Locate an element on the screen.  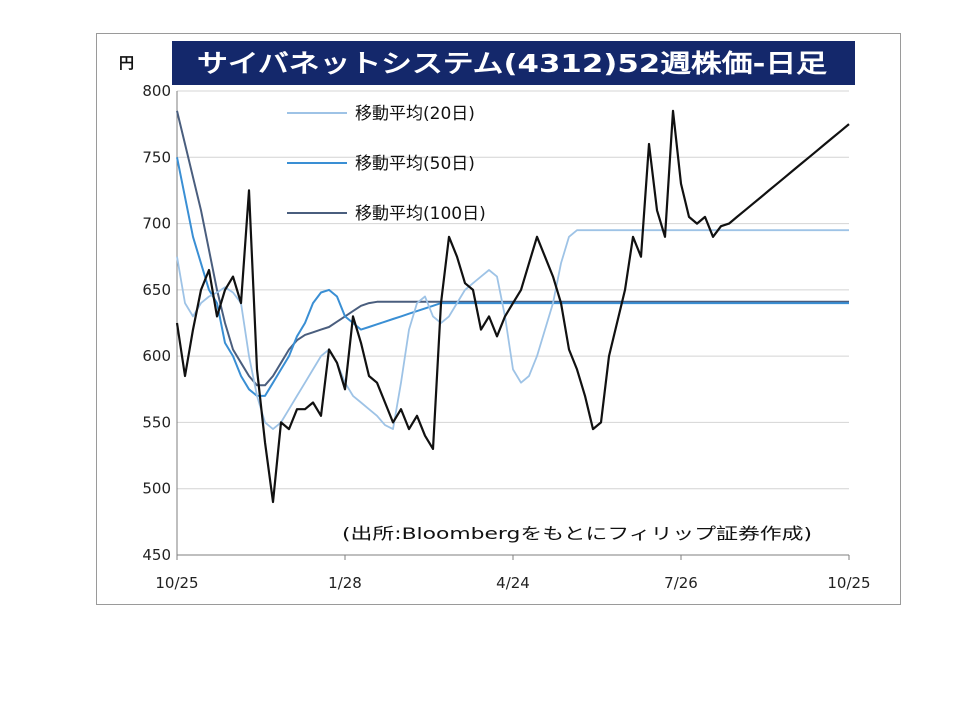
title-bar is located at coordinates (513, 63).